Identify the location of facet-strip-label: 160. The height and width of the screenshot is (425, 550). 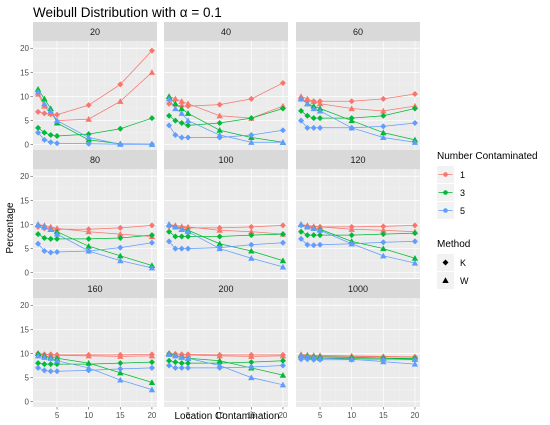
(94, 289).